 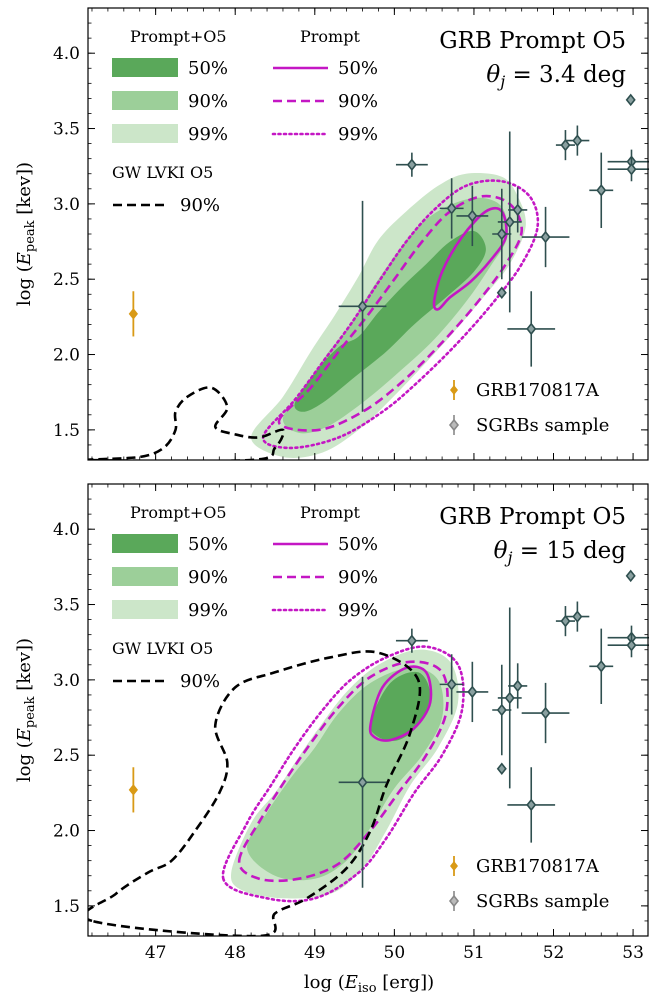 What do you see at coordinates (235, 953) in the screenshot?
I see `x-tick-label: 48` at bounding box center [235, 953].